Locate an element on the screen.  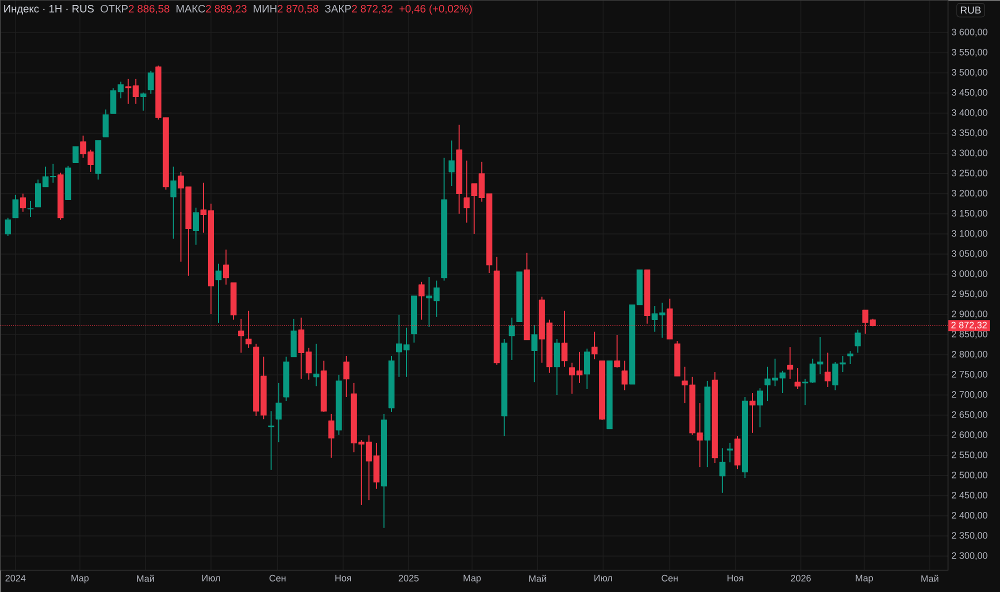
y-tick-label: 3 050,00 is located at coordinates (970, 254).